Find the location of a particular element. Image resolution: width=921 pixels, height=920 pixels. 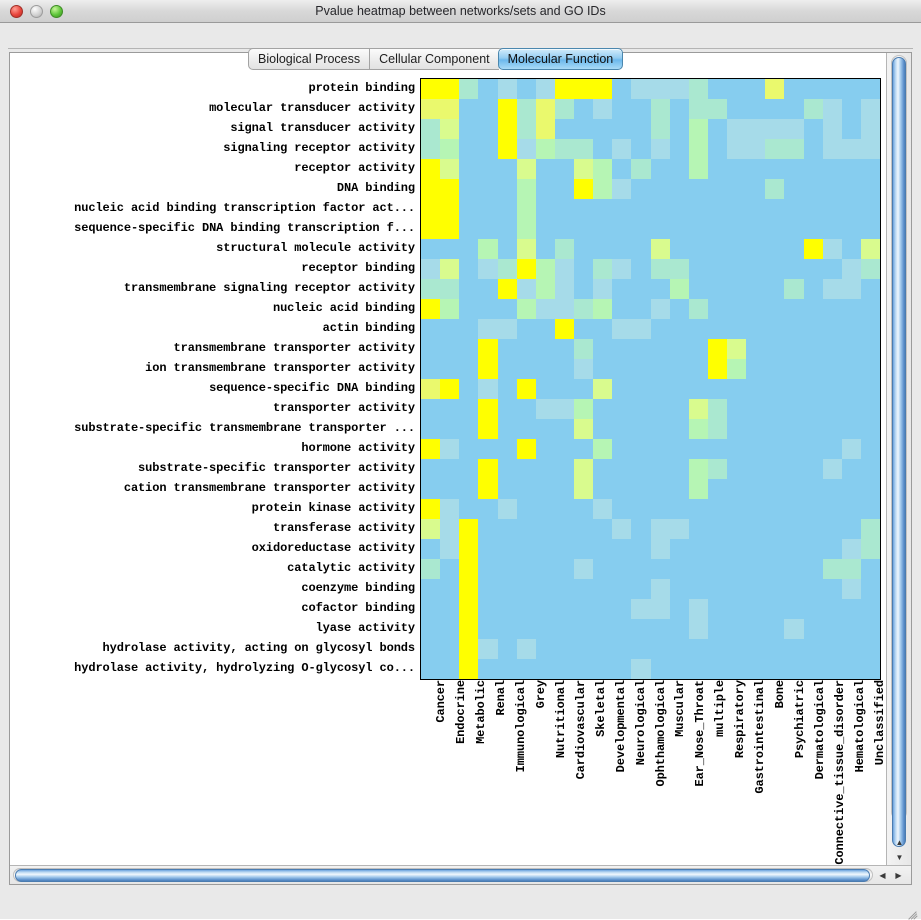

minimize-button is located at coordinates (36, 11).